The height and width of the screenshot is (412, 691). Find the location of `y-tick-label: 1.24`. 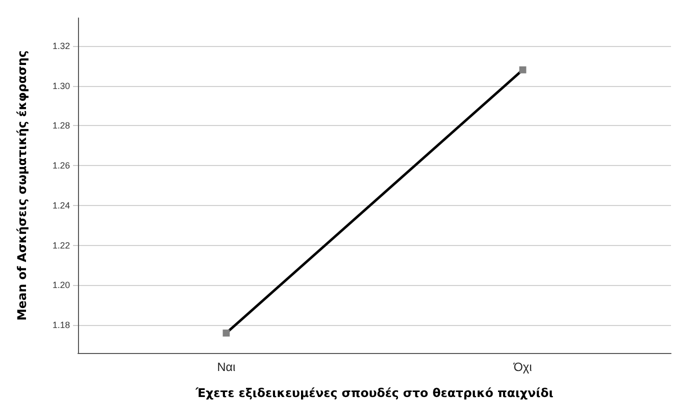

y-tick-label: 1.24 is located at coordinates (61, 205).